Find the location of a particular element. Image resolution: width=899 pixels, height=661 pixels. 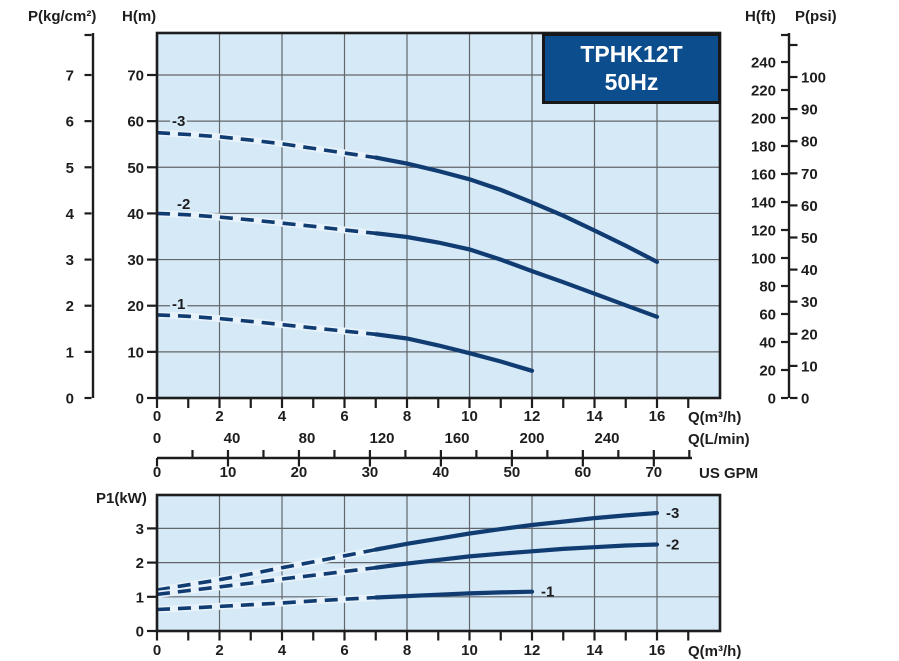

head-ft-tick-label: 220 is located at coordinates (763, 91).